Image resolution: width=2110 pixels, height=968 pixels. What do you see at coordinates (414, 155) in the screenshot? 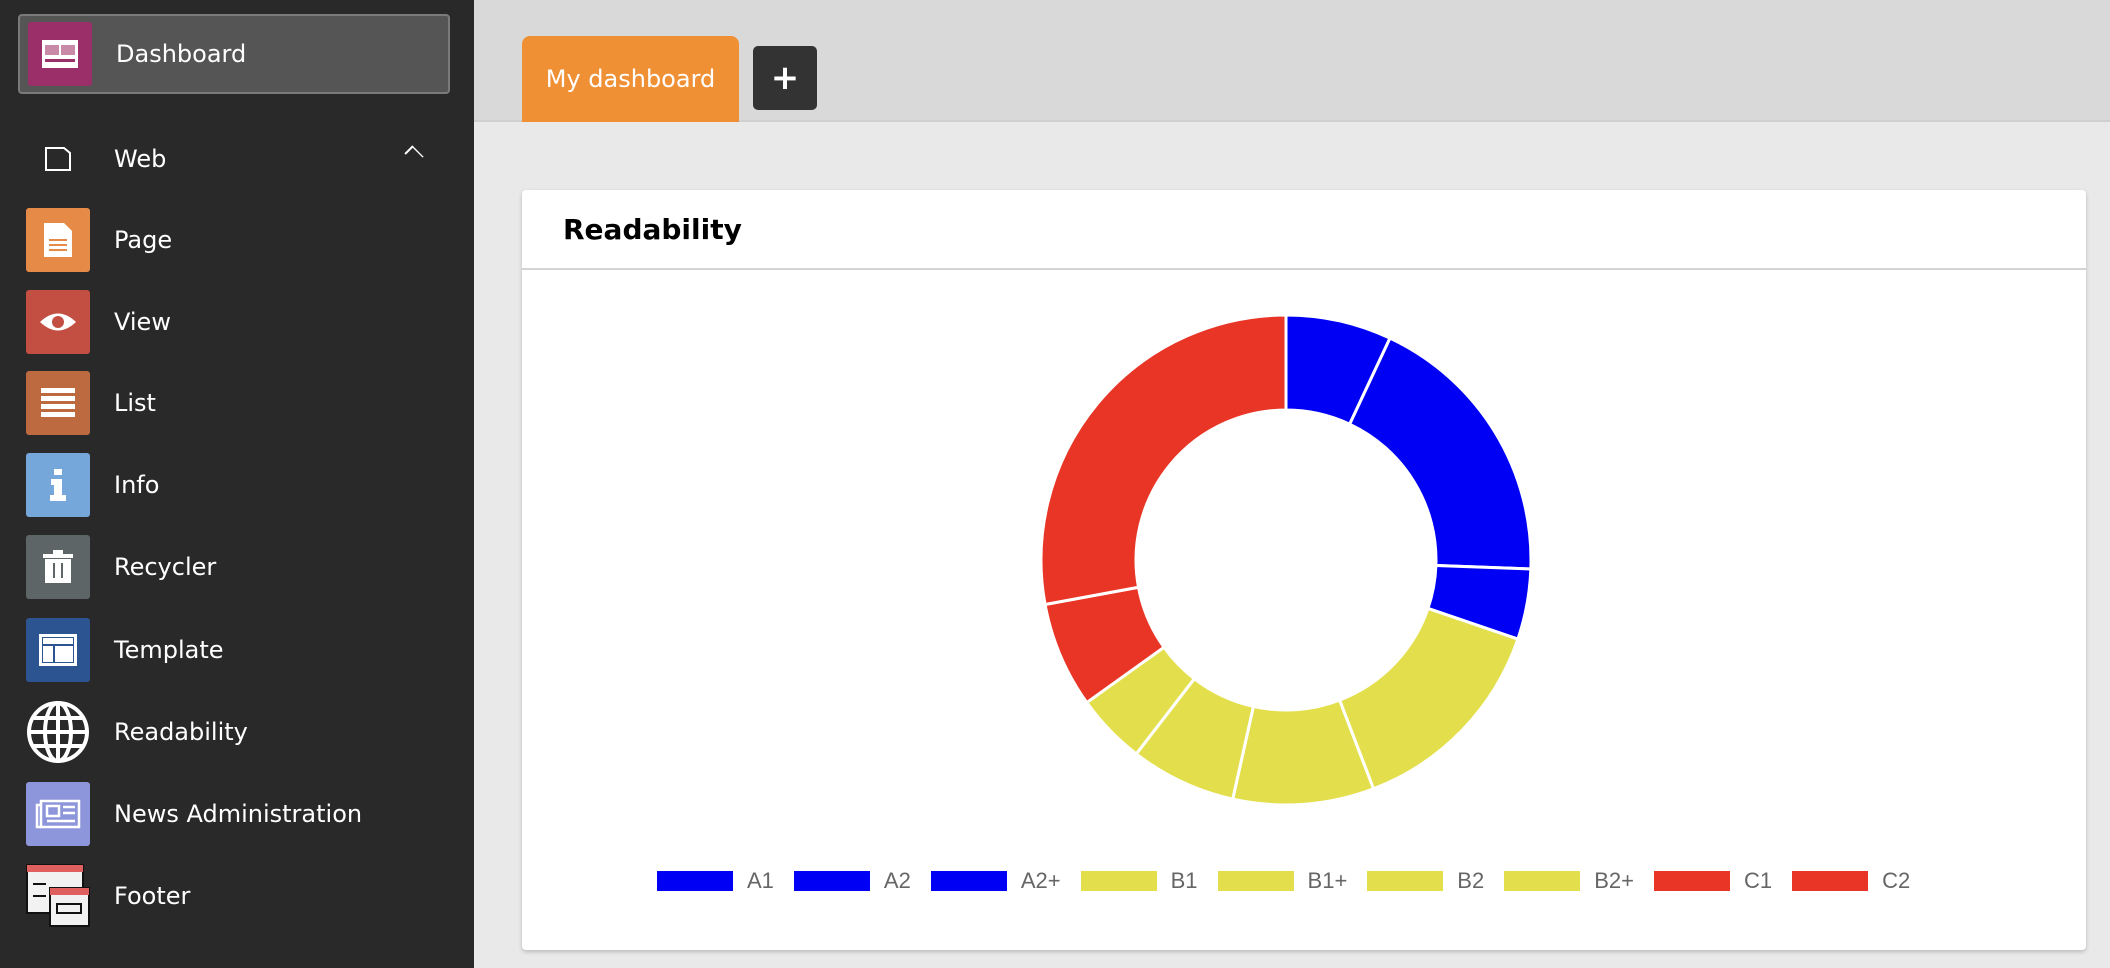
I see `chevron-up-icon` at bounding box center [414, 155].